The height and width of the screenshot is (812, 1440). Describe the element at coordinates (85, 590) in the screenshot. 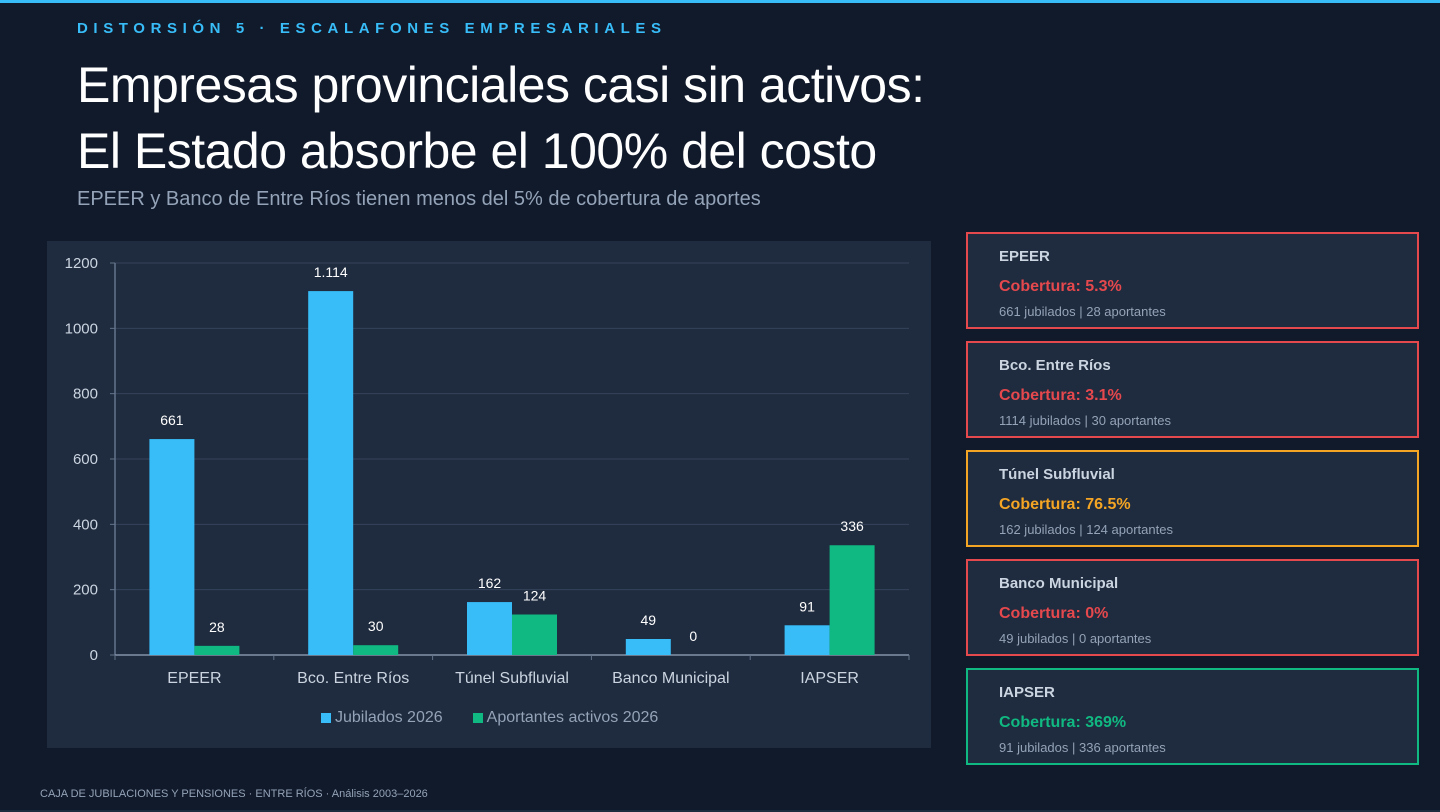

I see `y-tick-label: 200` at that location.